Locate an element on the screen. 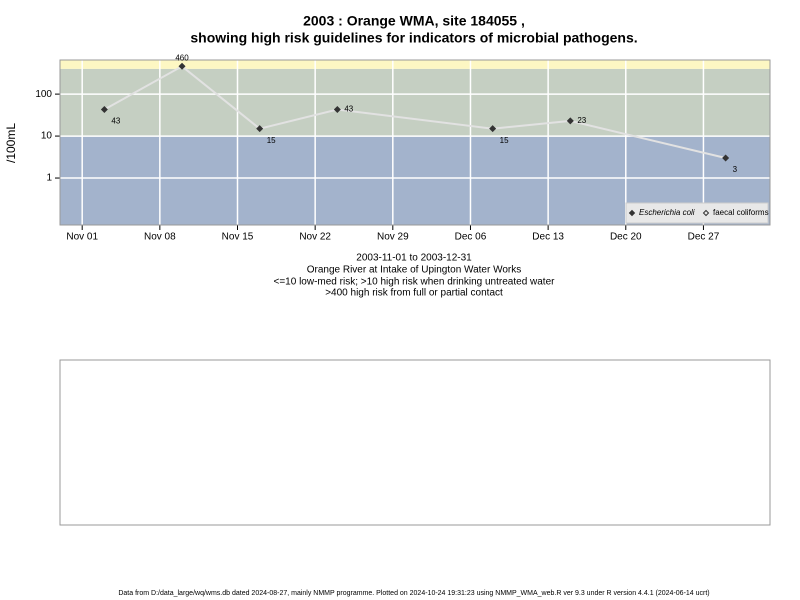 The height and width of the screenshot is (600, 800). legend: Escherichia coli faecal coliforms is located at coordinates (697, 213).